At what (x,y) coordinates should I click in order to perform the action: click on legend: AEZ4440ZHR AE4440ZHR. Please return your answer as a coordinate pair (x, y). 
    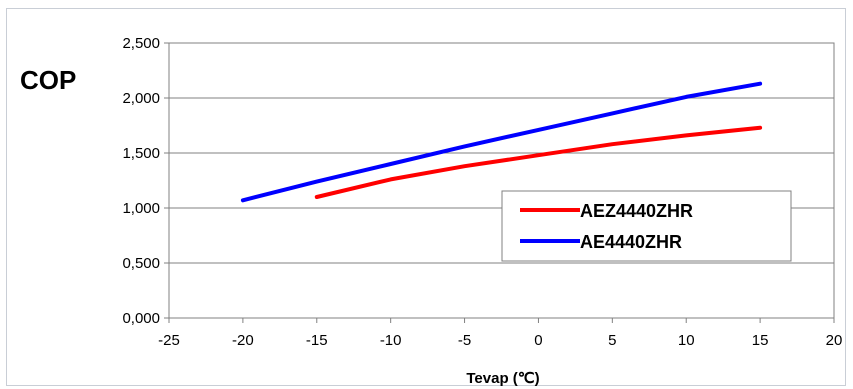
    Looking at the image, I should click on (646, 226).